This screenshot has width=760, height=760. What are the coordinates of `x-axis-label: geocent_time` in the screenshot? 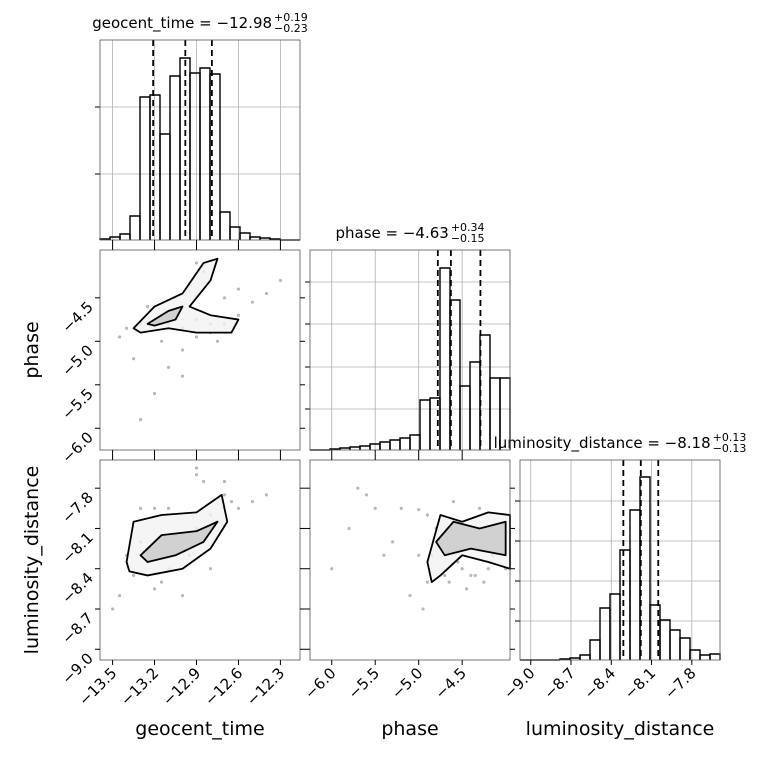 It's located at (199, 729).